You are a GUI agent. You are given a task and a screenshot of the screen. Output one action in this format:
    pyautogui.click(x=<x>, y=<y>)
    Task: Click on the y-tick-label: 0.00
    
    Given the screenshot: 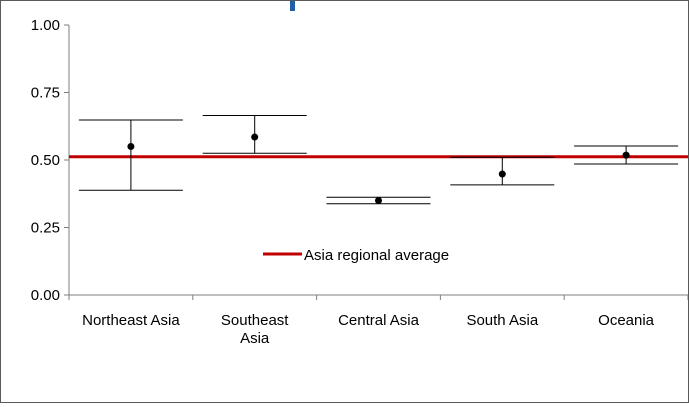 What is the action you would take?
    pyautogui.click(x=45, y=295)
    